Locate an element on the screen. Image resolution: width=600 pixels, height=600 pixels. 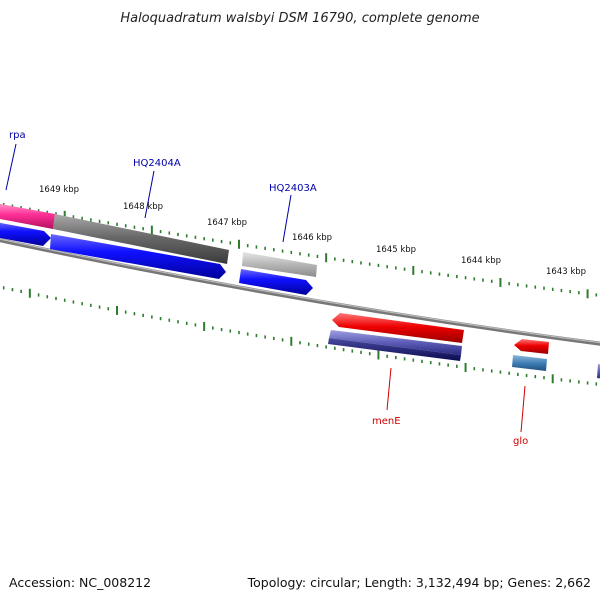
gene-label-hq2403a: HQ2403A is located at coordinates (293, 188).